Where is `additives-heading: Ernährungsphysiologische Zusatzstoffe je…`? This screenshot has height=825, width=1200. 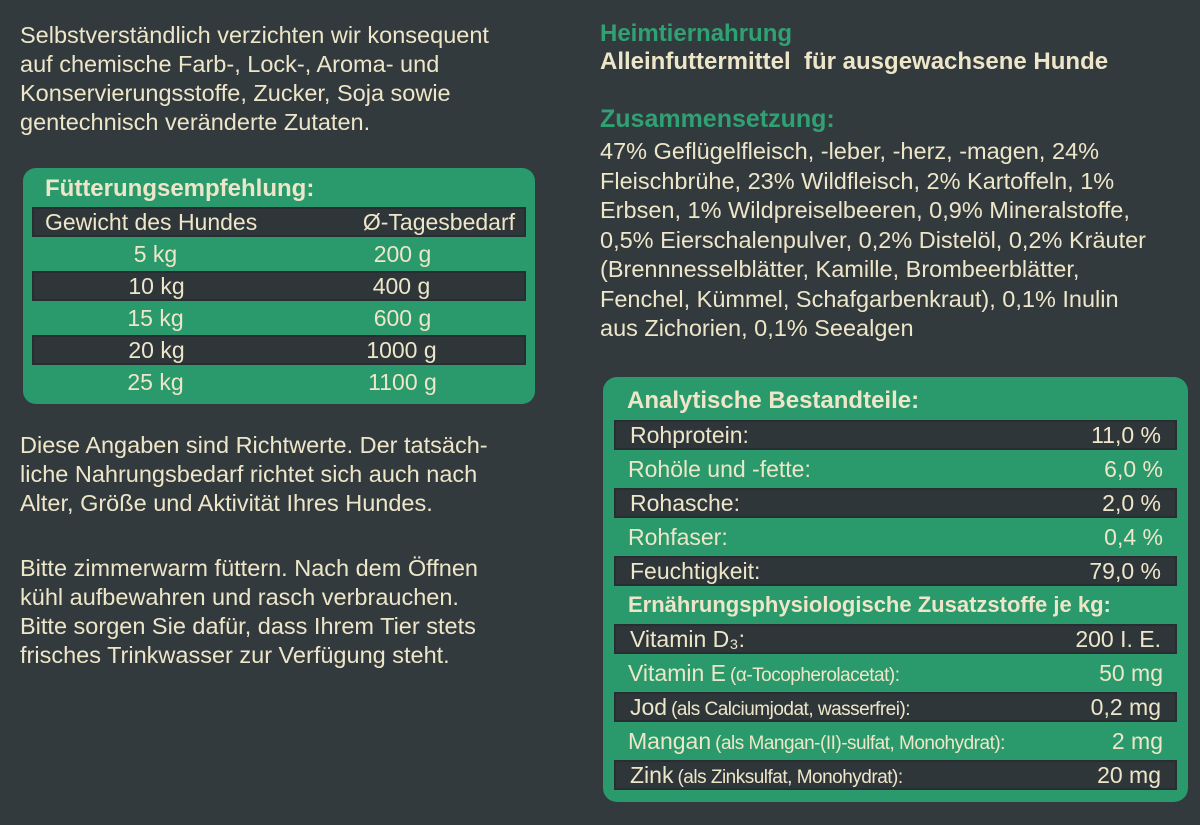 additives-heading: Ernährungsphysiologische Zusatzstoffe je… is located at coordinates (869, 604).